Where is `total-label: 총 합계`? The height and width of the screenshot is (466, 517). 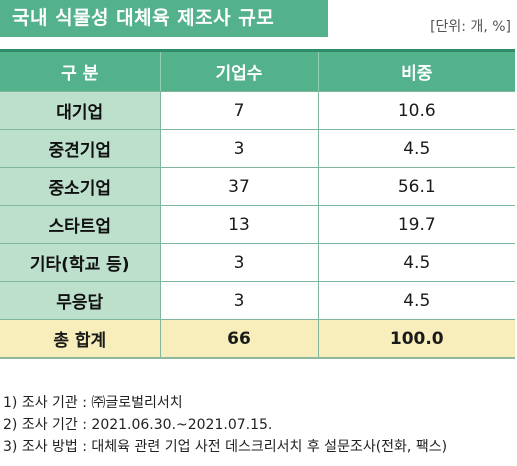 total-label: 총 합계 is located at coordinates (80, 339).